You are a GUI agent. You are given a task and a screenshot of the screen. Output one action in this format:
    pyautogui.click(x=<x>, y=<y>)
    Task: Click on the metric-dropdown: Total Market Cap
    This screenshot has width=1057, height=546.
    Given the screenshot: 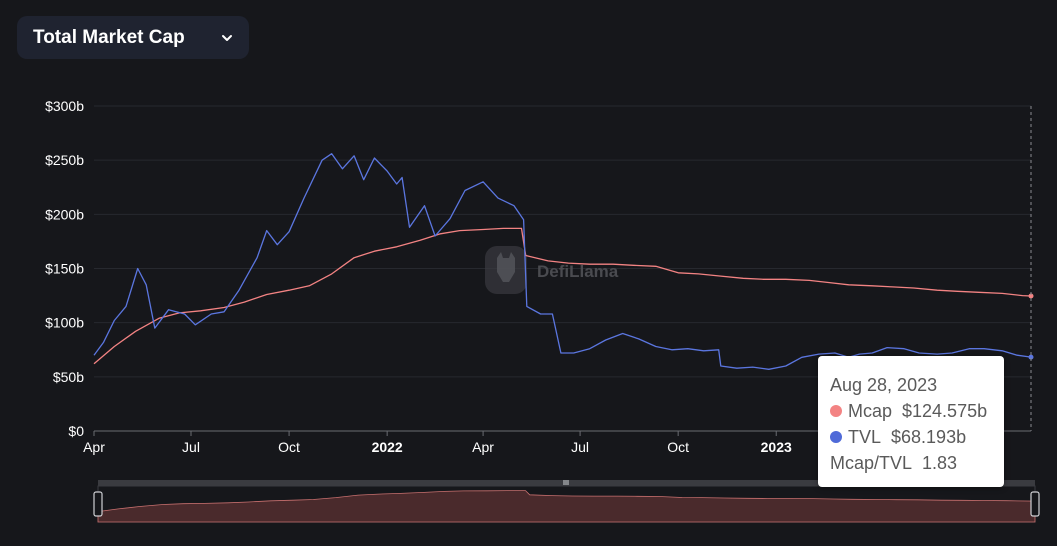 What is the action you would take?
    pyautogui.click(x=133, y=37)
    